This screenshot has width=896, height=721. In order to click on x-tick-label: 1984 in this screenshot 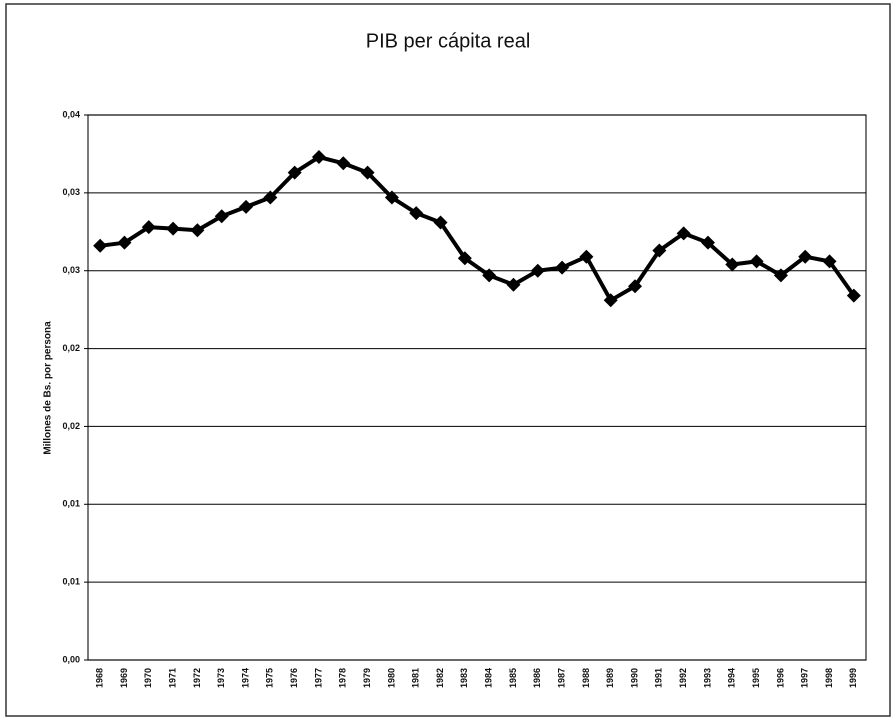, I will do `click(489, 678)`.